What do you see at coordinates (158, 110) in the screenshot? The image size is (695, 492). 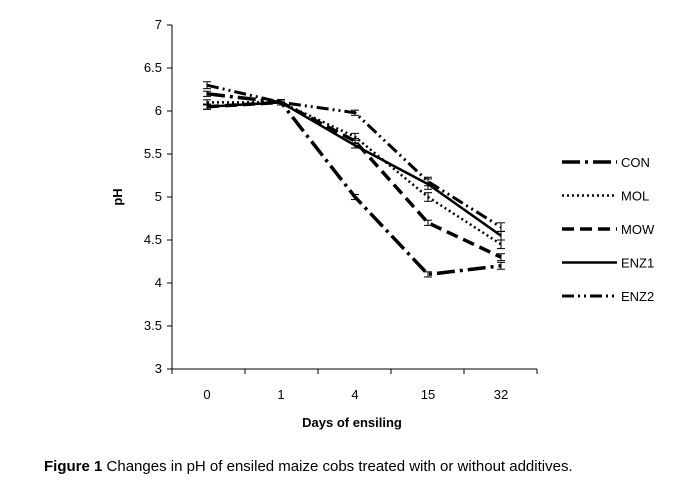 I see `y-tick-label: 6` at bounding box center [158, 110].